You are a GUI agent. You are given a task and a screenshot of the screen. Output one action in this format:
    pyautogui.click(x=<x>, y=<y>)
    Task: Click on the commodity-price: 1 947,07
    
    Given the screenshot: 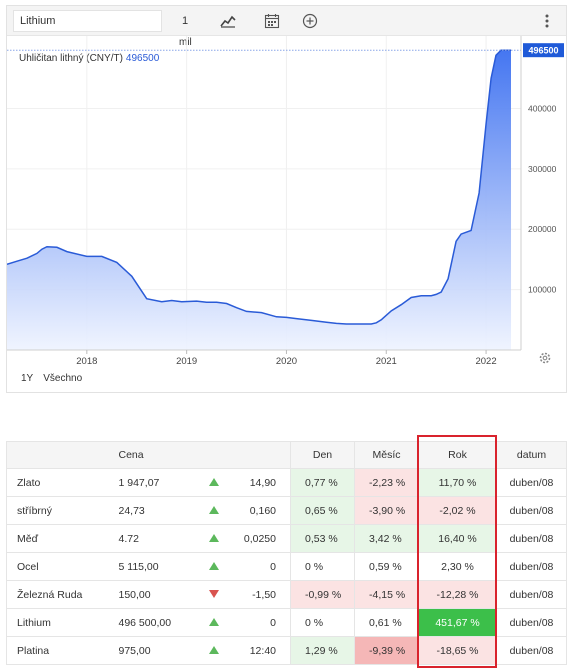 What is the action you would take?
    pyautogui.click(x=153, y=482)
    